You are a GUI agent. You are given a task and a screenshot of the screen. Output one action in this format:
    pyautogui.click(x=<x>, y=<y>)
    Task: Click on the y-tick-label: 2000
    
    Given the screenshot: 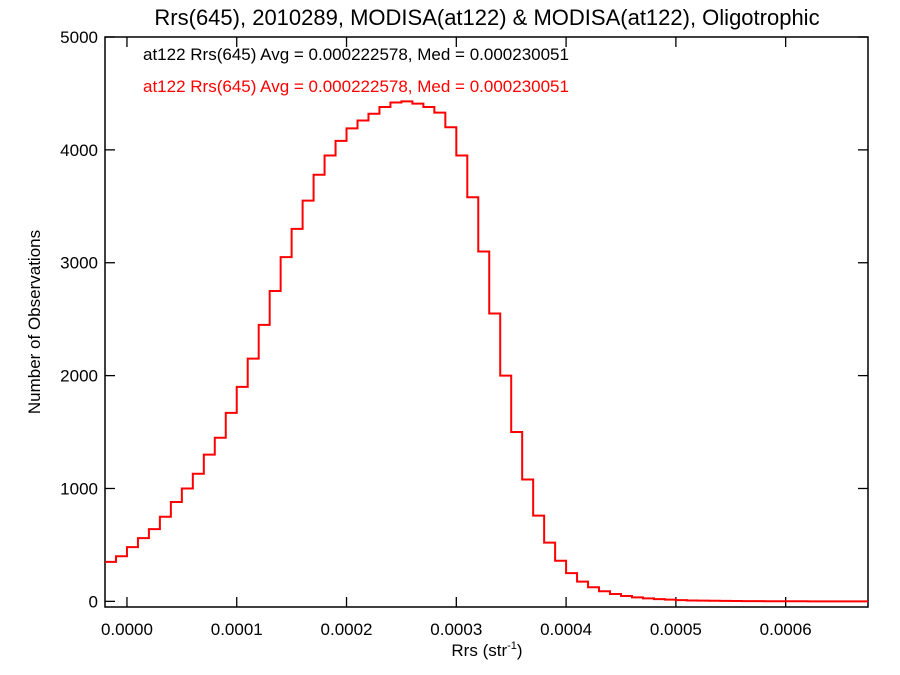 What is the action you would take?
    pyautogui.click(x=79, y=376)
    